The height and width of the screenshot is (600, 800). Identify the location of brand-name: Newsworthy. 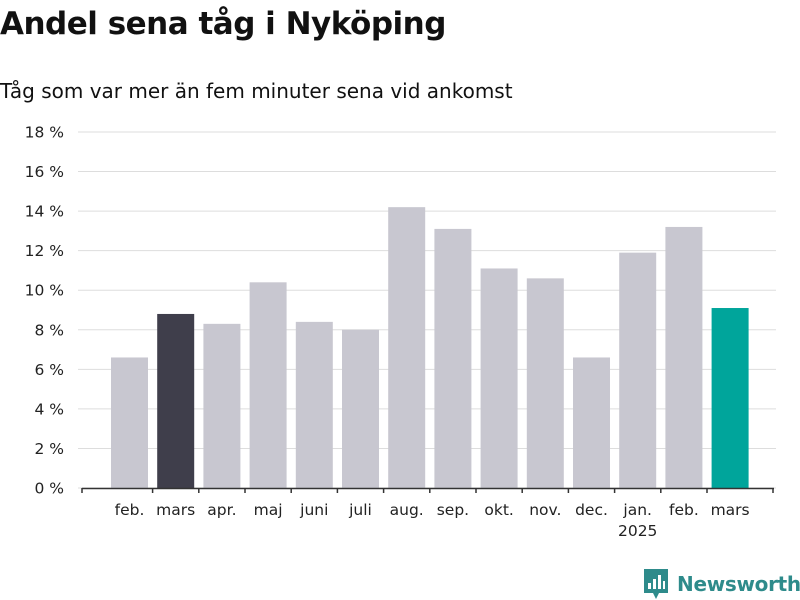
(738, 584).